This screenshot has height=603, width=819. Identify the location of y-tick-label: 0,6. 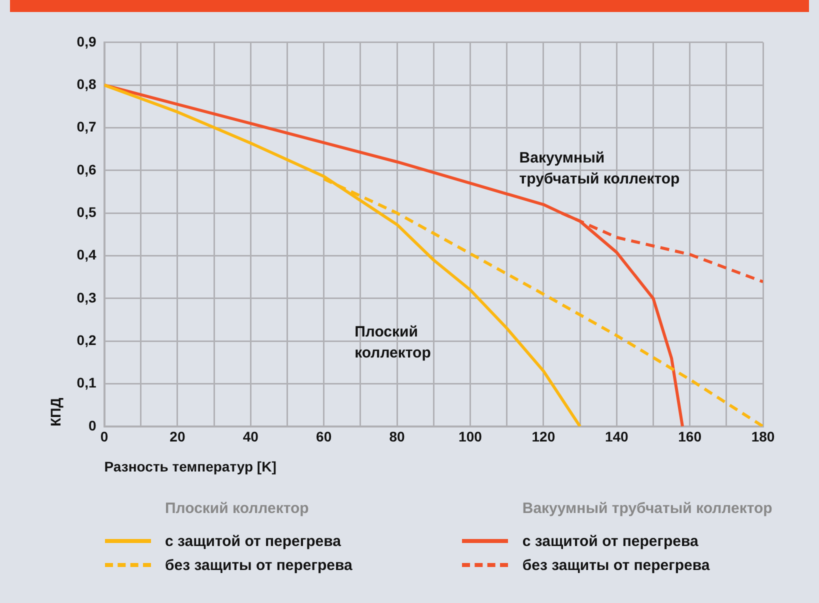
(86, 169).